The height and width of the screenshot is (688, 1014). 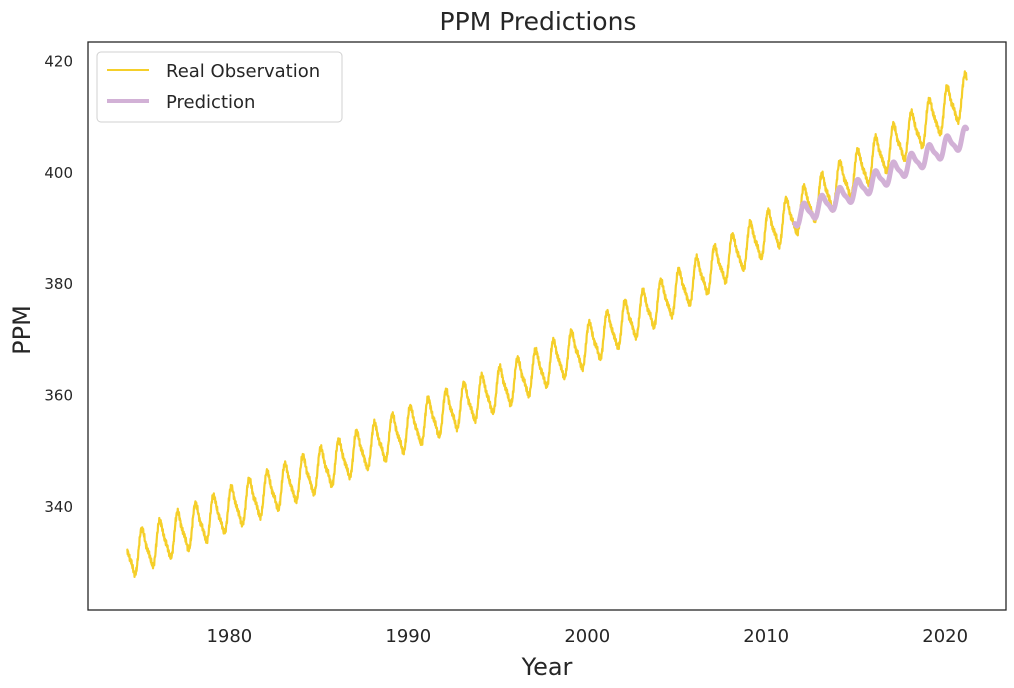 What do you see at coordinates (547, 667) in the screenshot?
I see `x-axis-label: Year` at bounding box center [547, 667].